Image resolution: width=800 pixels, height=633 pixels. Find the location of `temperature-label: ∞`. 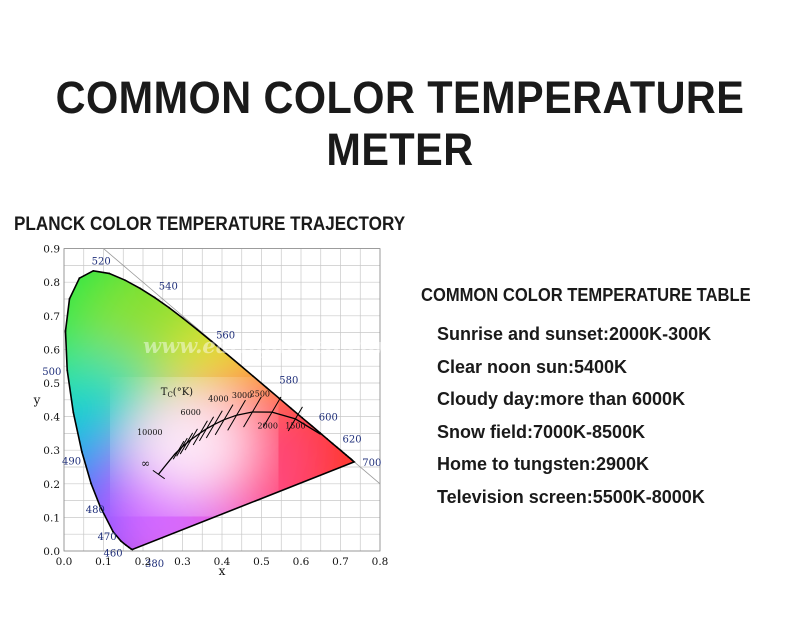

temperature-label: ∞ is located at coordinates (145, 463).